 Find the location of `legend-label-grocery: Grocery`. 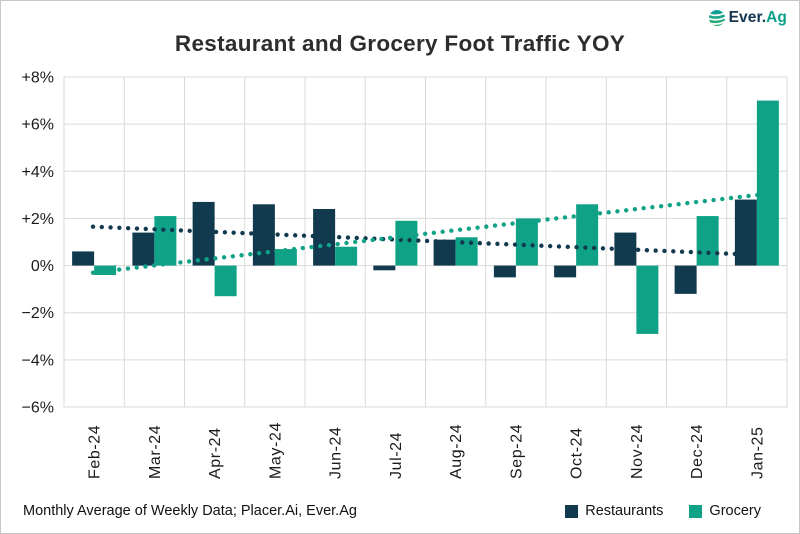

legend-label-grocery: Grocery is located at coordinates (735, 511).